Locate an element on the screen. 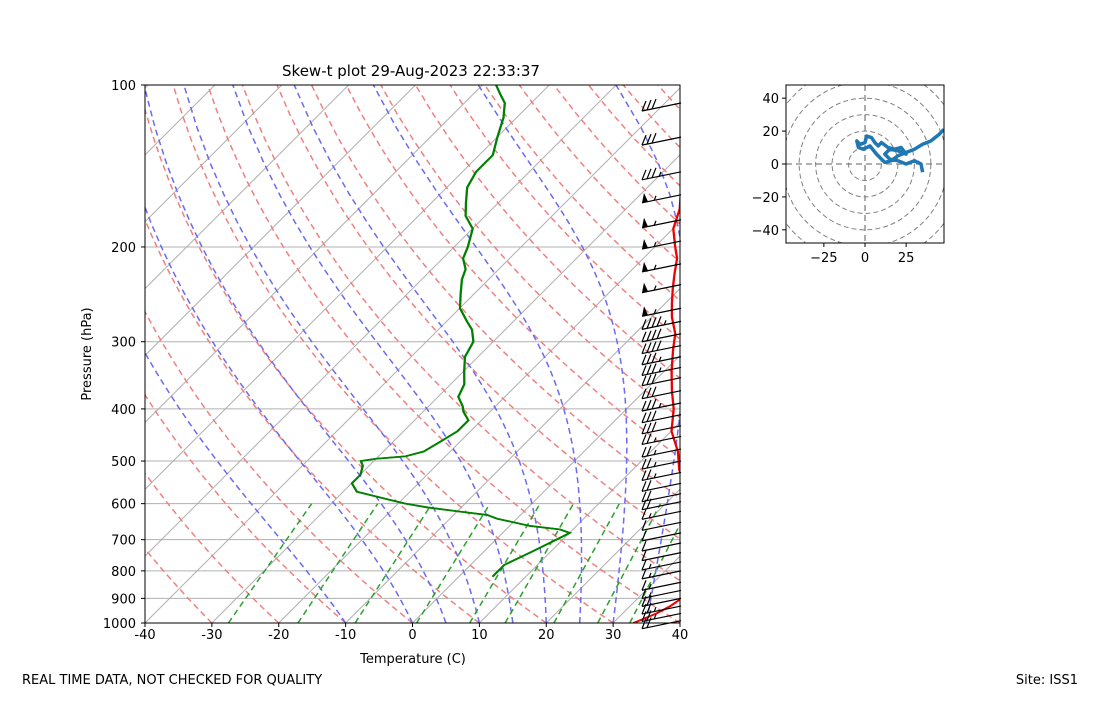  dewpoint-trace is located at coordinates (461, 331).